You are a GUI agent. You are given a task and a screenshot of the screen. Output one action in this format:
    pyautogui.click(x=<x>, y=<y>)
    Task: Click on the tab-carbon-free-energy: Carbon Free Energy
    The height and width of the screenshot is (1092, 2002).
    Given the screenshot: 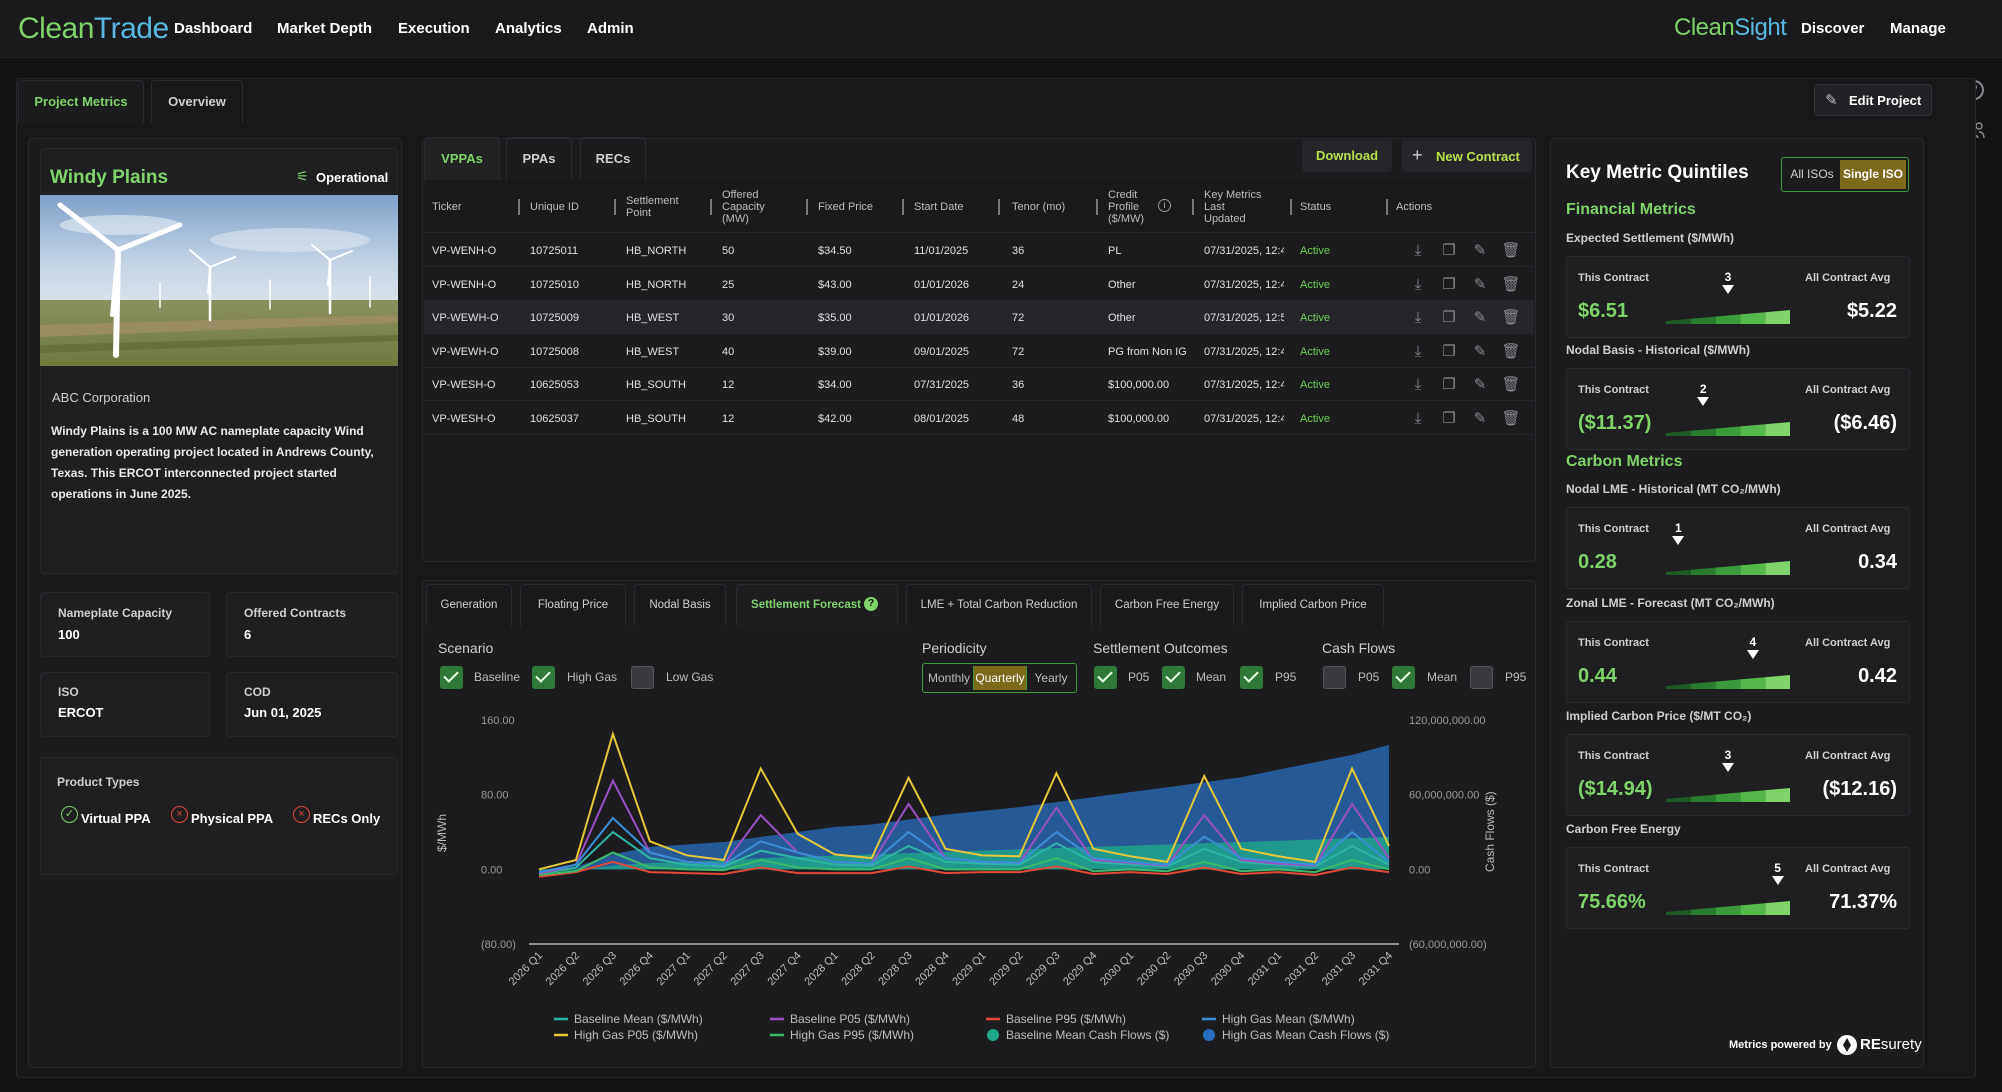 What is the action you would take?
    pyautogui.click(x=1167, y=605)
    